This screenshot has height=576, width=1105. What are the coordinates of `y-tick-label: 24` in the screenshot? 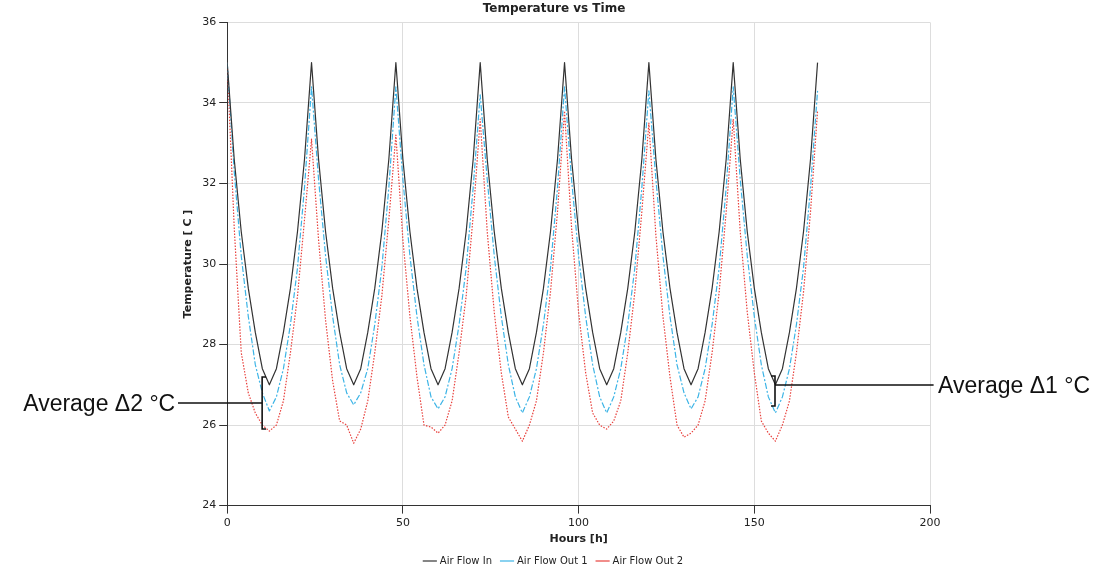 It's located at (209, 505).